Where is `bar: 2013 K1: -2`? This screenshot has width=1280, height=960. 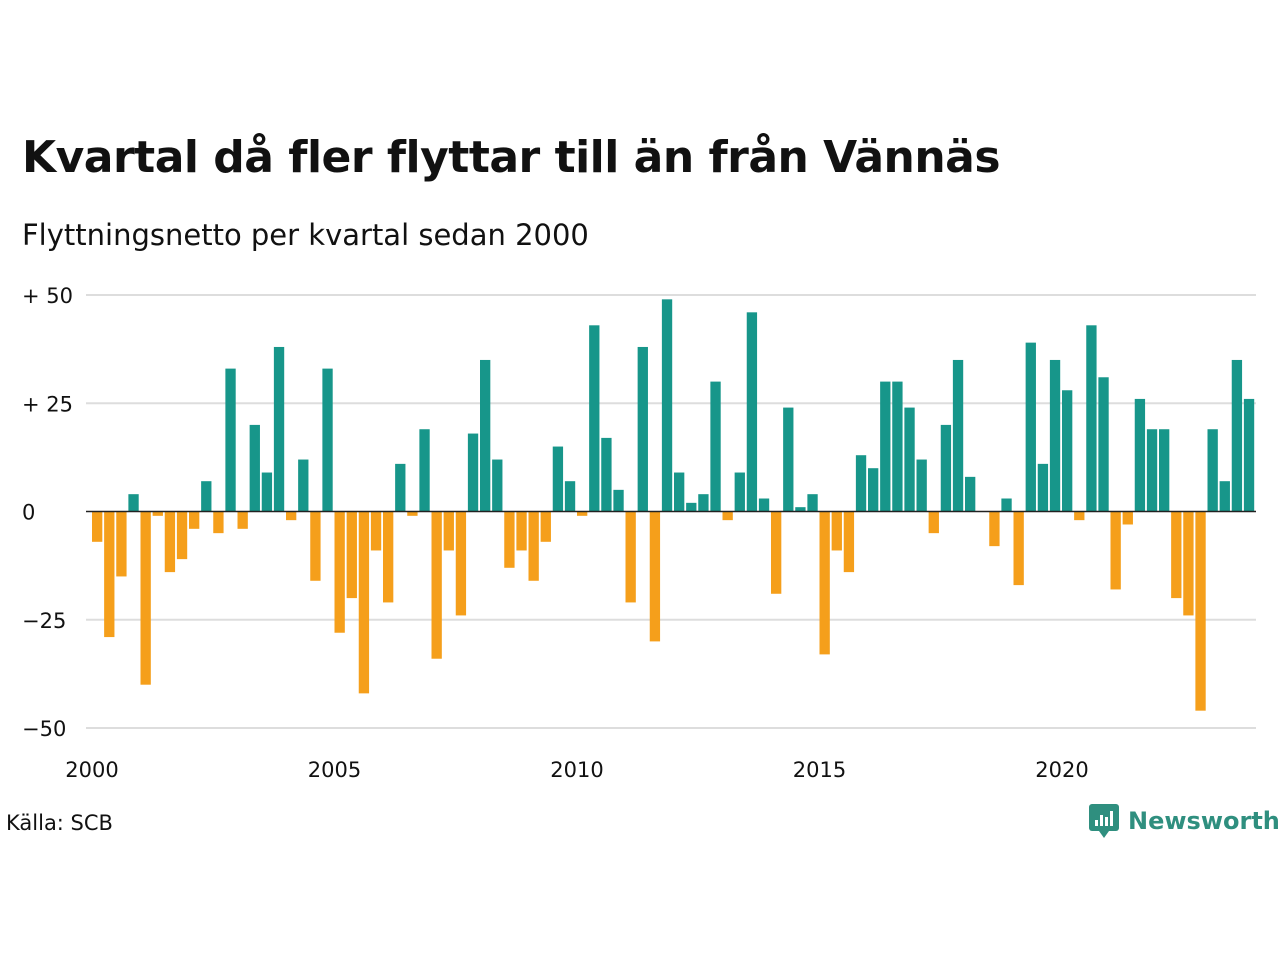
bar: 2013 K1: -2 is located at coordinates (727, 516).